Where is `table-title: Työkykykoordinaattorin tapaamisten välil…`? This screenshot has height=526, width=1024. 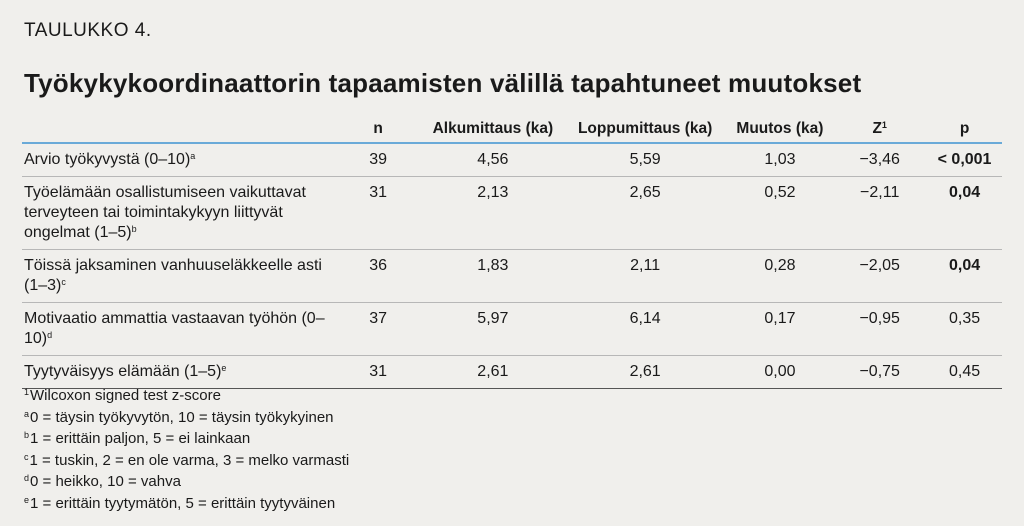
table-title: Työkykykoordinaattorin tapaamisten välil… is located at coordinates (443, 83).